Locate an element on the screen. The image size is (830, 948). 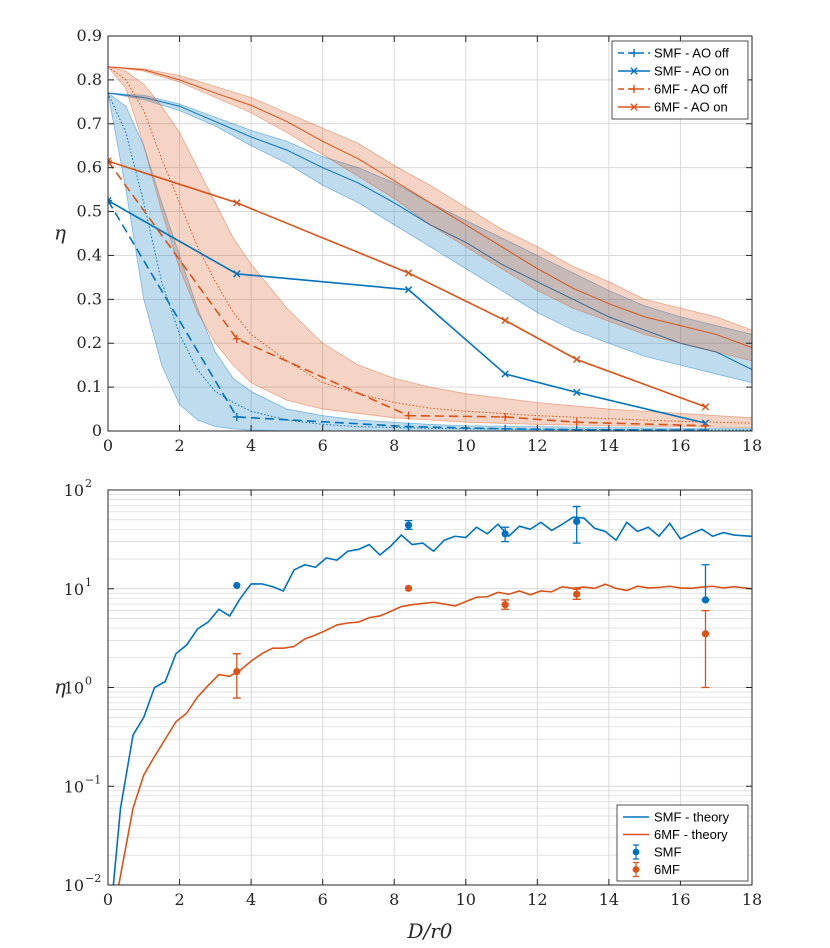
y-tick-label: 0.3 is located at coordinates (89, 298).